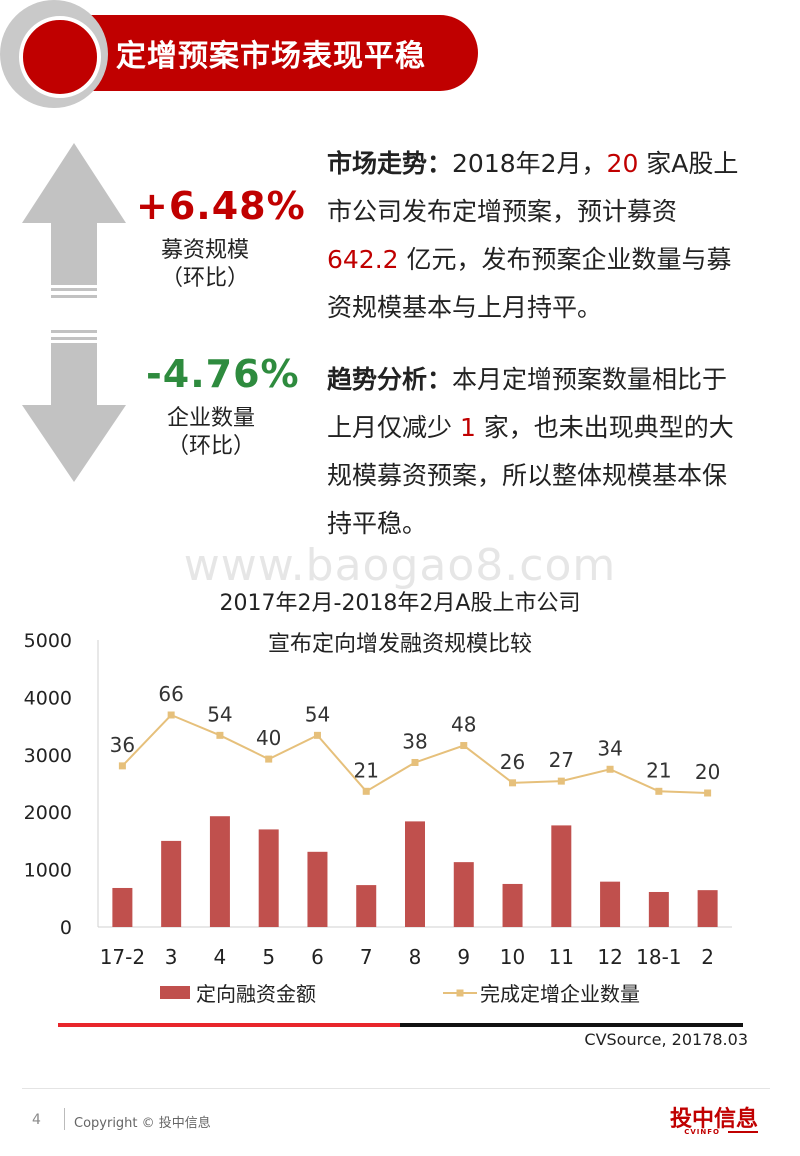  I want to click on brand-logo: 投中信息, so click(713, 1119).